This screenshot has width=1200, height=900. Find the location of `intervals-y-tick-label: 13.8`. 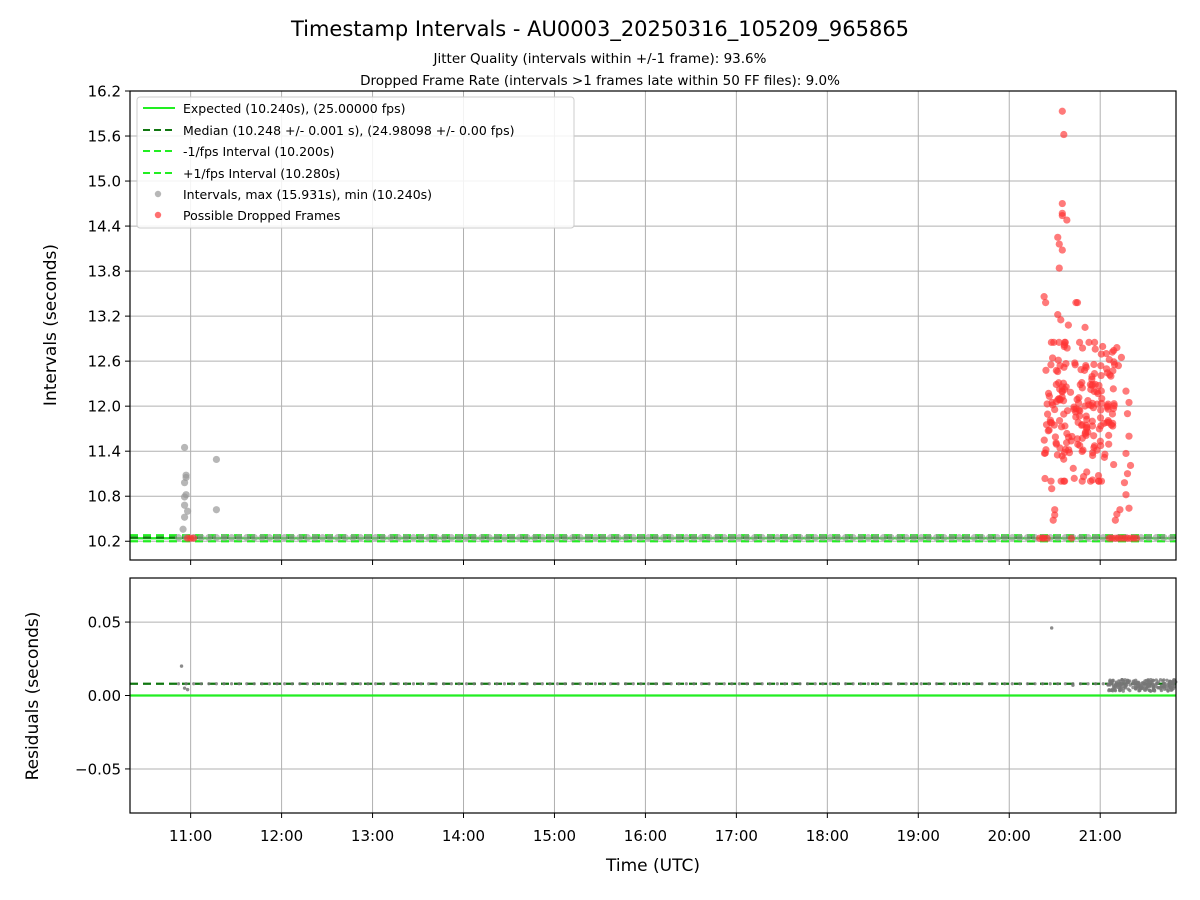

intervals-y-tick-label: 13.8 is located at coordinates (104, 272).